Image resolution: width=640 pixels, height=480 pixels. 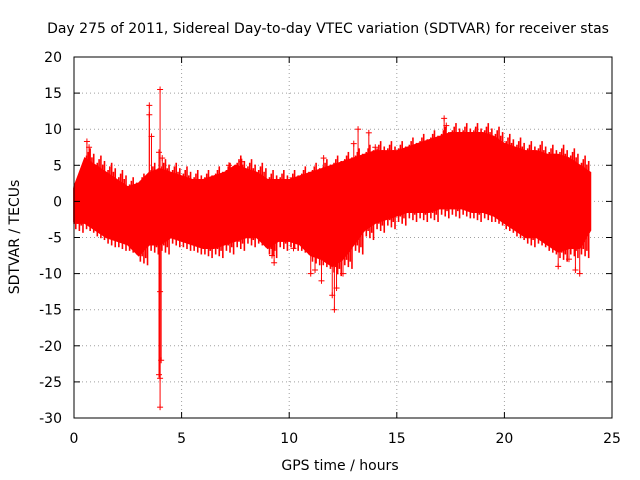 What do you see at coordinates (50, 383) in the screenshot?
I see `y-tick-label: -25` at bounding box center [50, 383].